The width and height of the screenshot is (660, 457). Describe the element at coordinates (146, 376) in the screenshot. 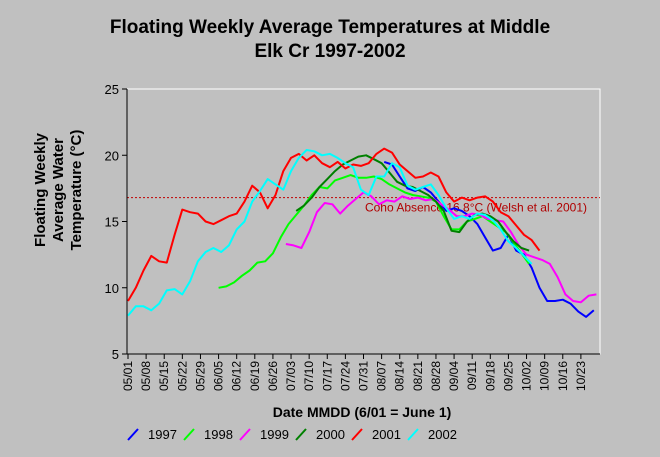

I see `x-tick-label: 05/08` at that location.